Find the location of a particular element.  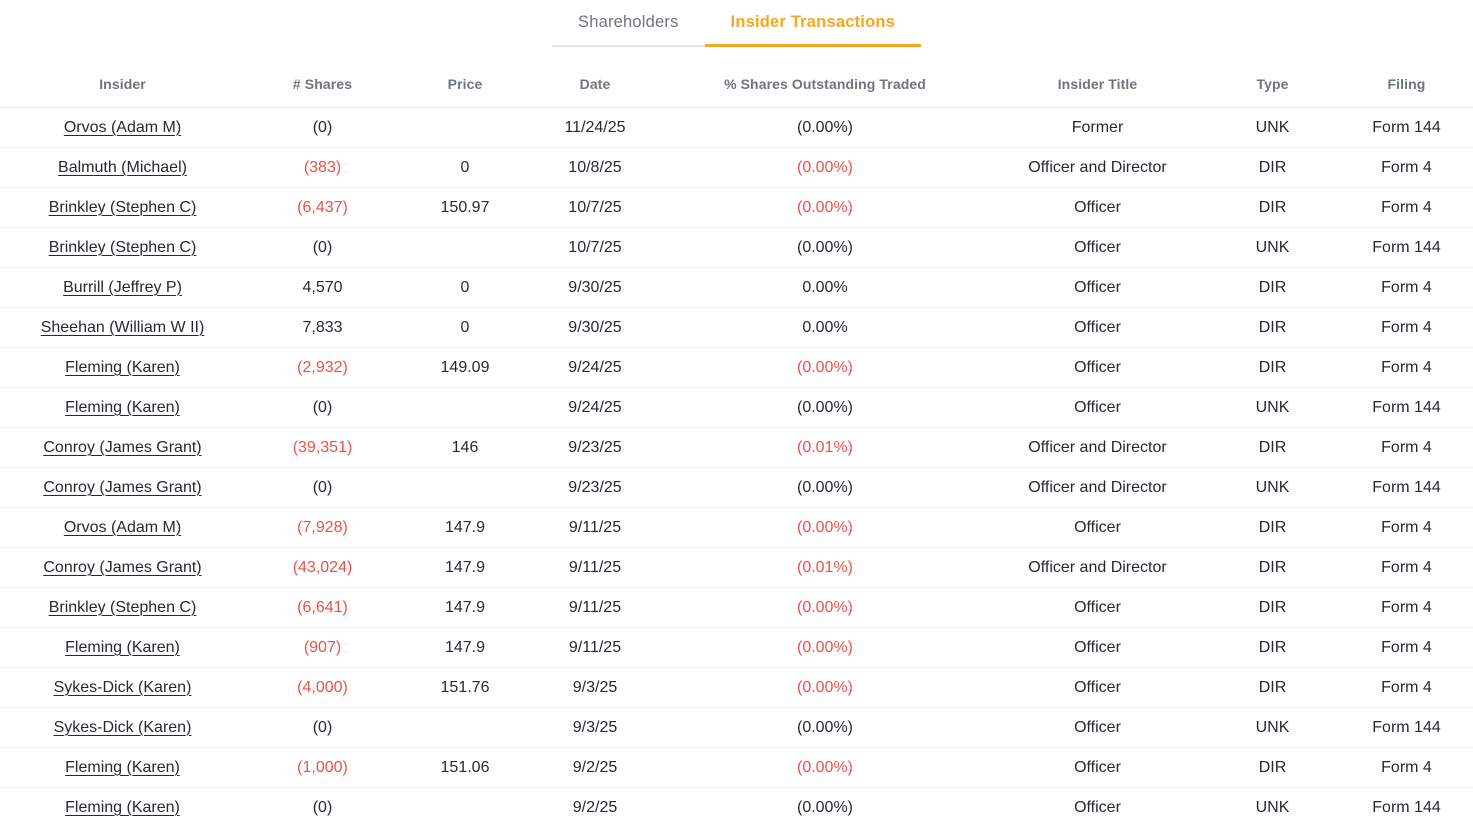

insider-cell: Brinkley (Stephen C) is located at coordinates (122, 247).